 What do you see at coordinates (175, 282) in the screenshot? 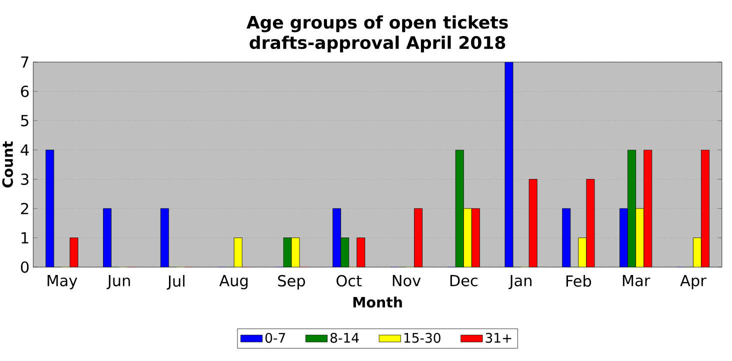
I see `x-tick-label: Jul` at bounding box center [175, 282].